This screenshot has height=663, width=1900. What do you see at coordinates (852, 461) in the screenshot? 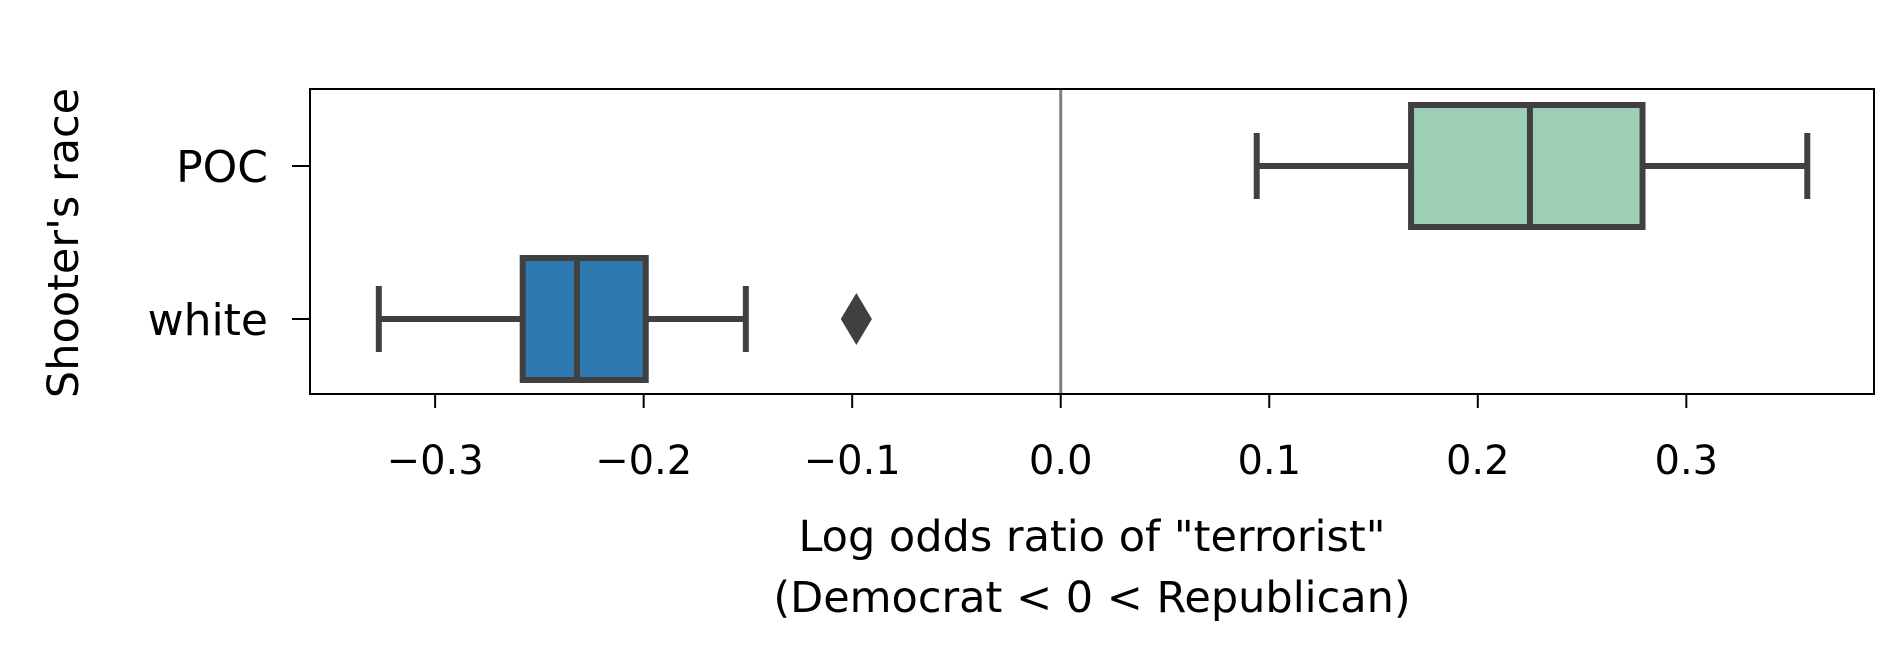
I see `x-tick-label: −0.1` at bounding box center [852, 461].